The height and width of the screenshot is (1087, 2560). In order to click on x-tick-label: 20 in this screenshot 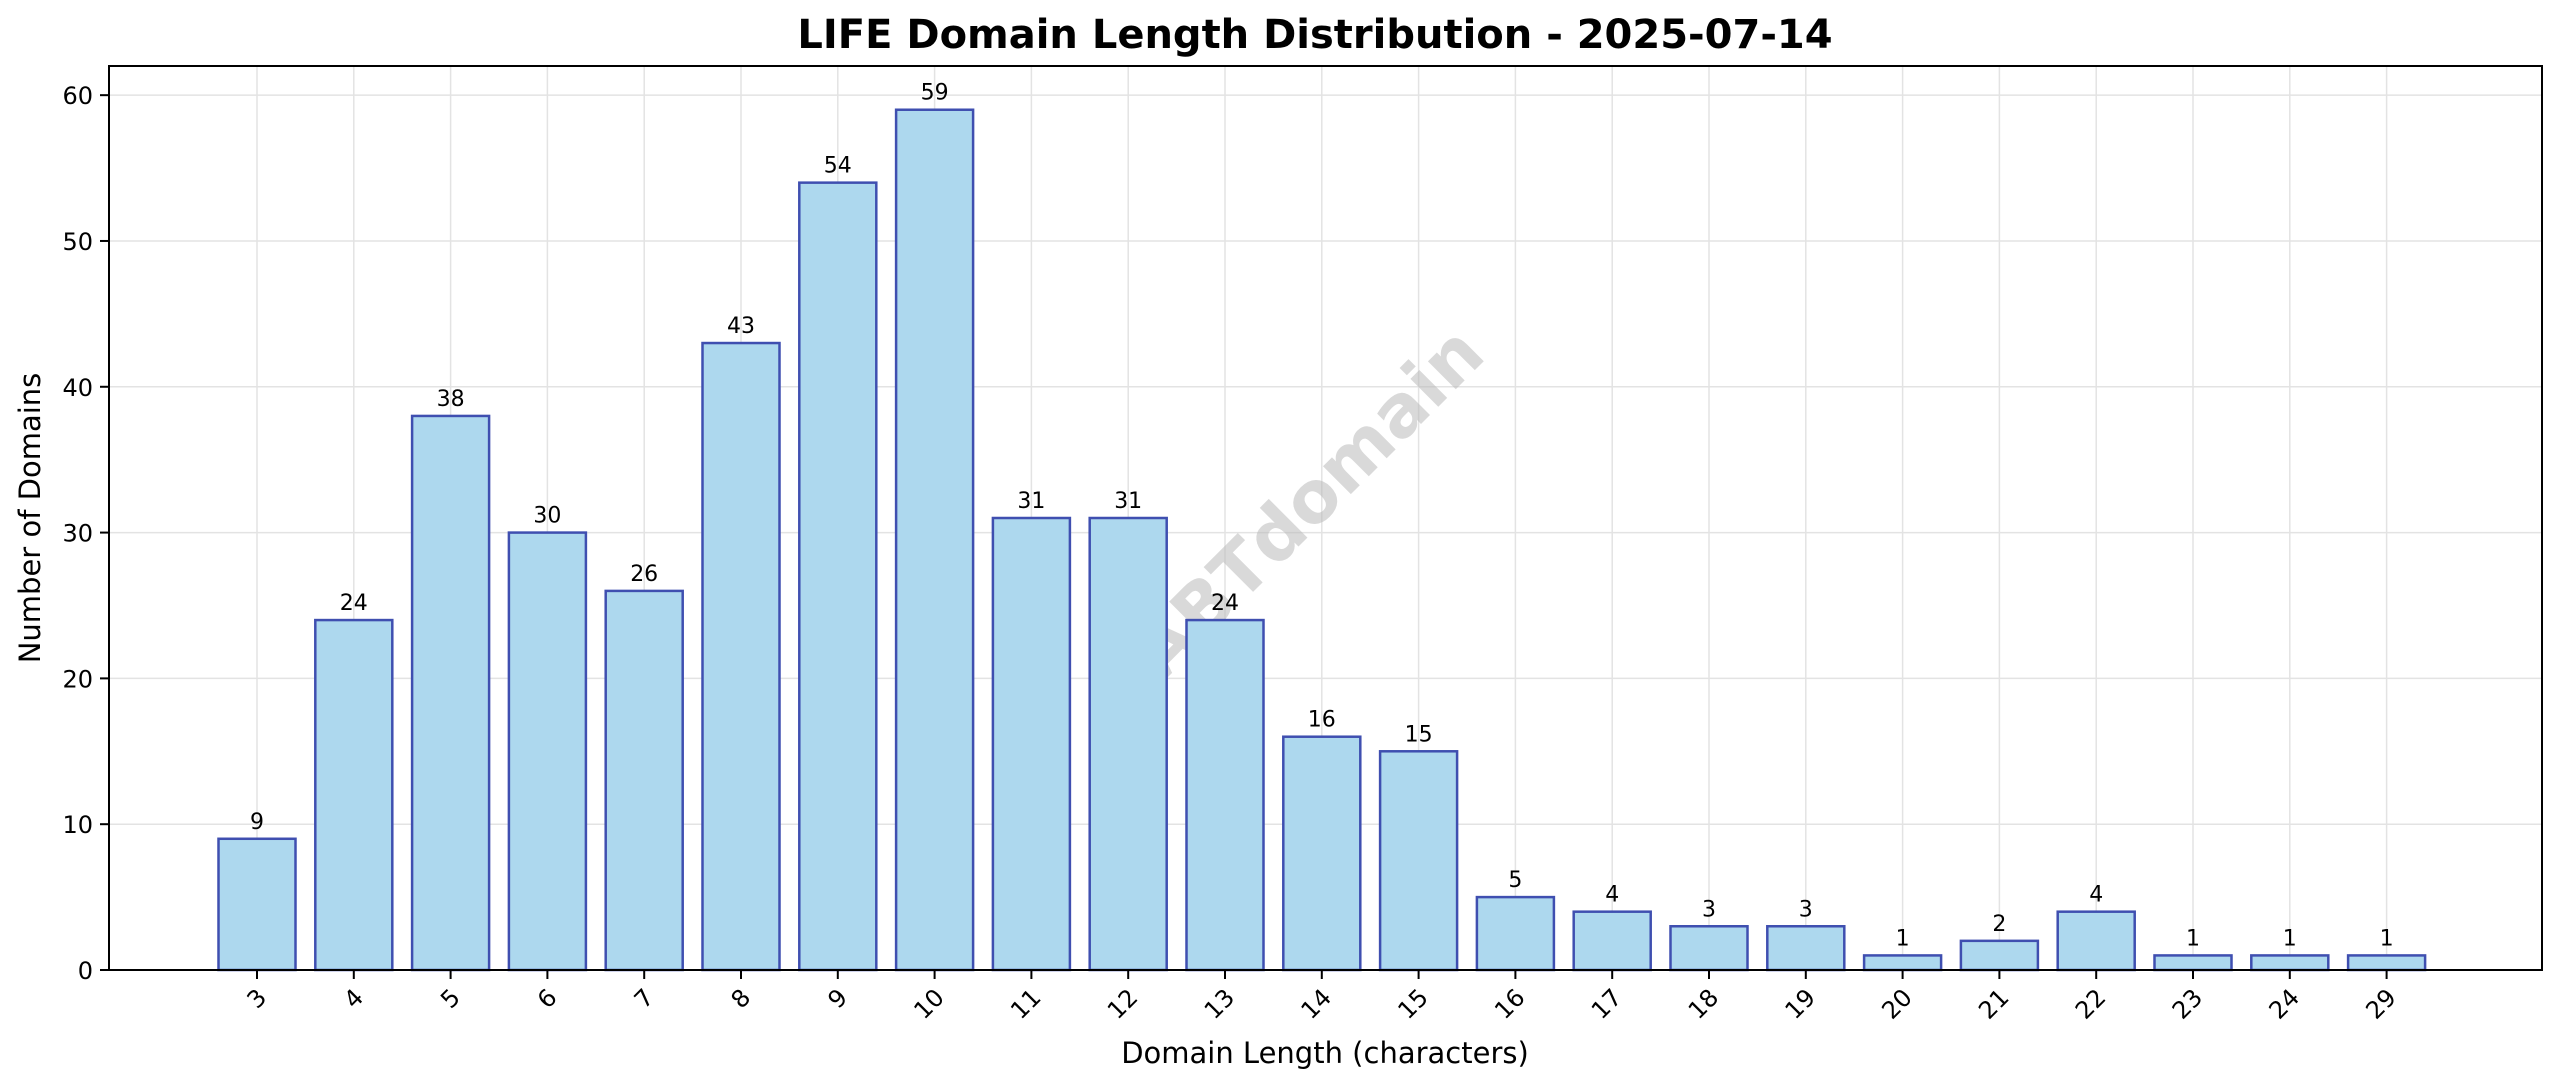, I will do `click(1896, 1003)`.